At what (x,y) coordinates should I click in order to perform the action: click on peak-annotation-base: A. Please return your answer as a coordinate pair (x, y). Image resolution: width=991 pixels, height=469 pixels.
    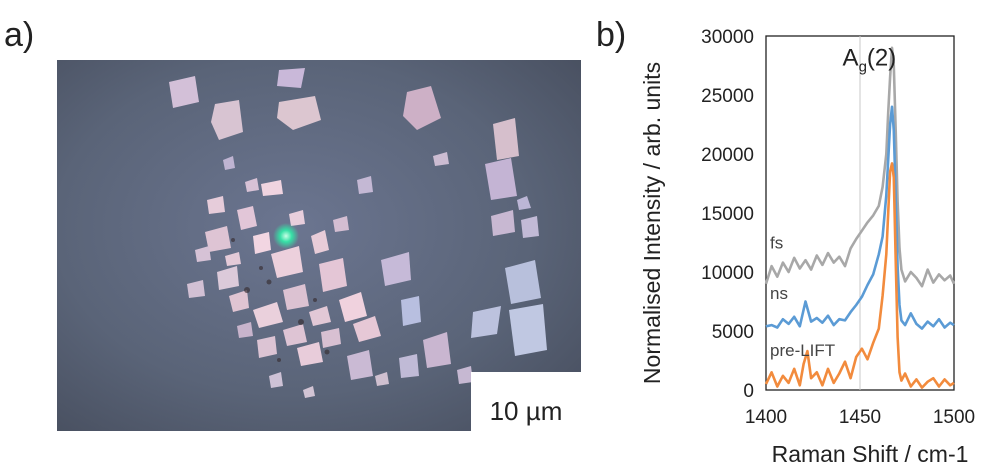
    Looking at the image, I should click on (851, 58).